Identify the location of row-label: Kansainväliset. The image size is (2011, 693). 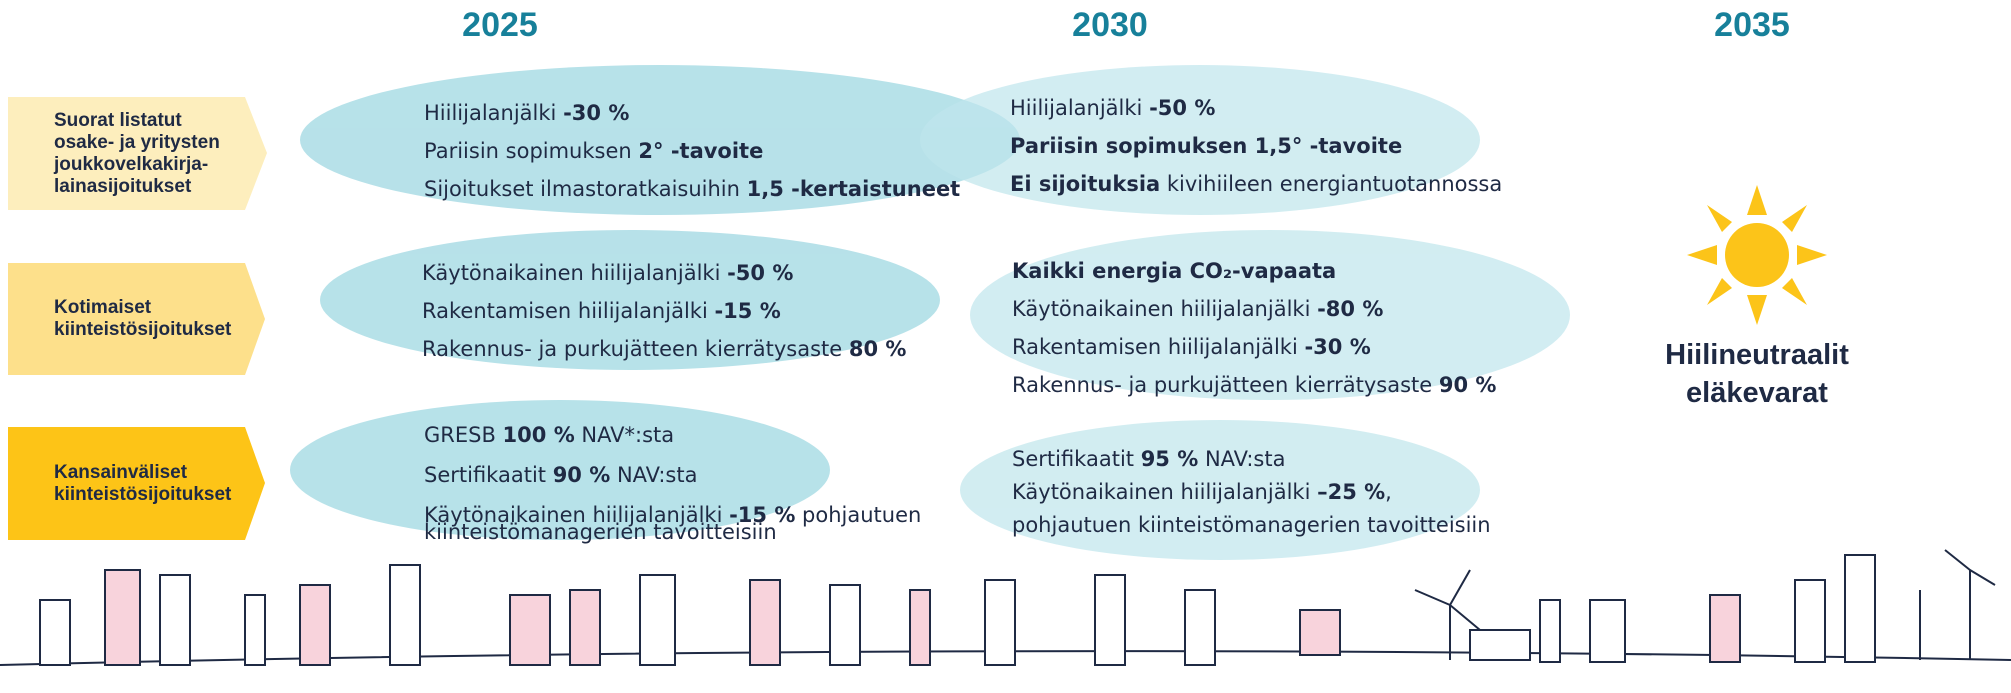
(121, 472).